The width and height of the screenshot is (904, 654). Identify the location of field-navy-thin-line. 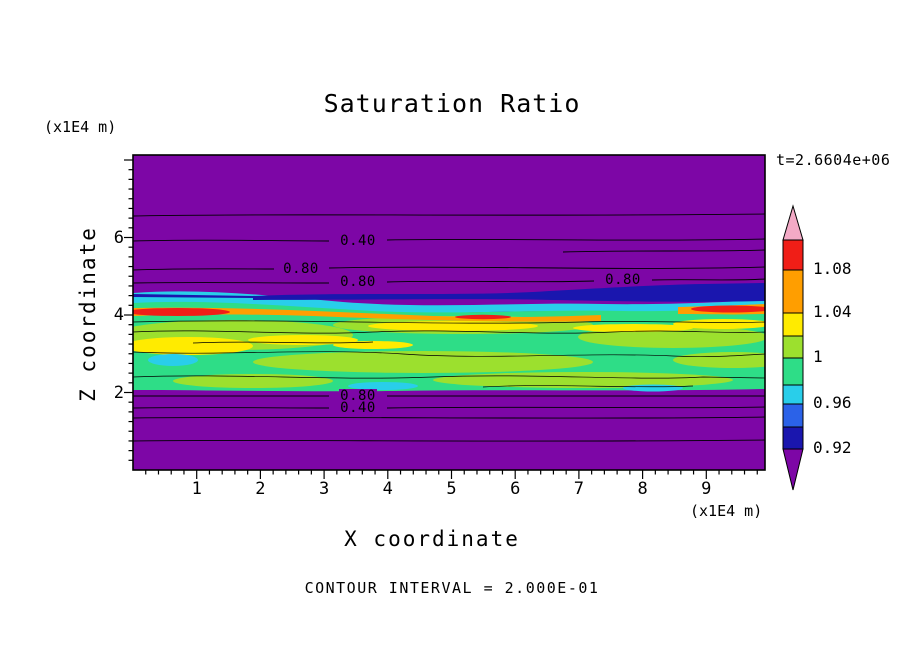
(193, 296).